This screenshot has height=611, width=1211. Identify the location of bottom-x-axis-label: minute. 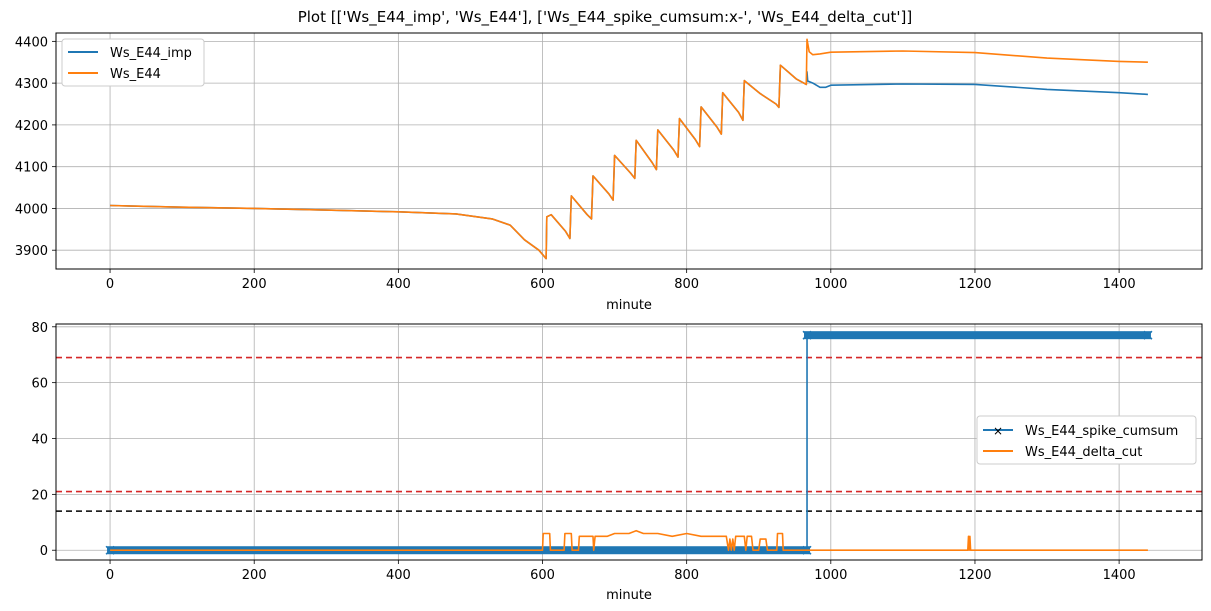
(629, 595).